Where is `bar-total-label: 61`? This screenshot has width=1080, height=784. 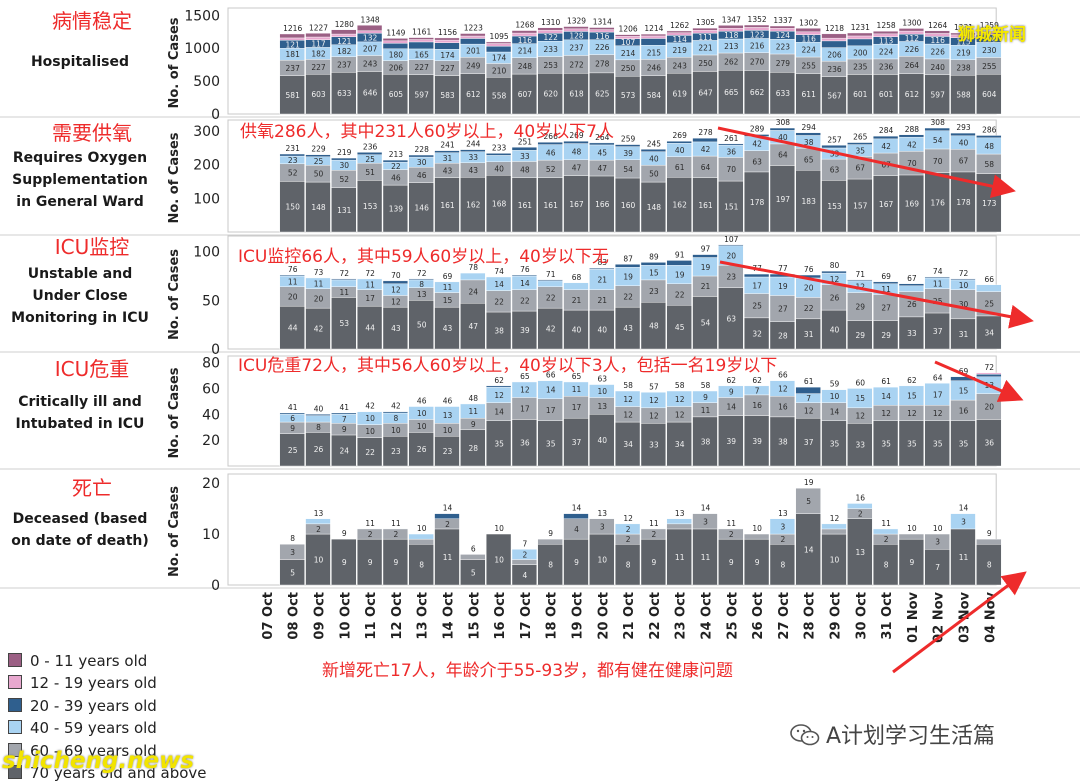
bar-total-label: 61 is located at coordinates (809, 381).